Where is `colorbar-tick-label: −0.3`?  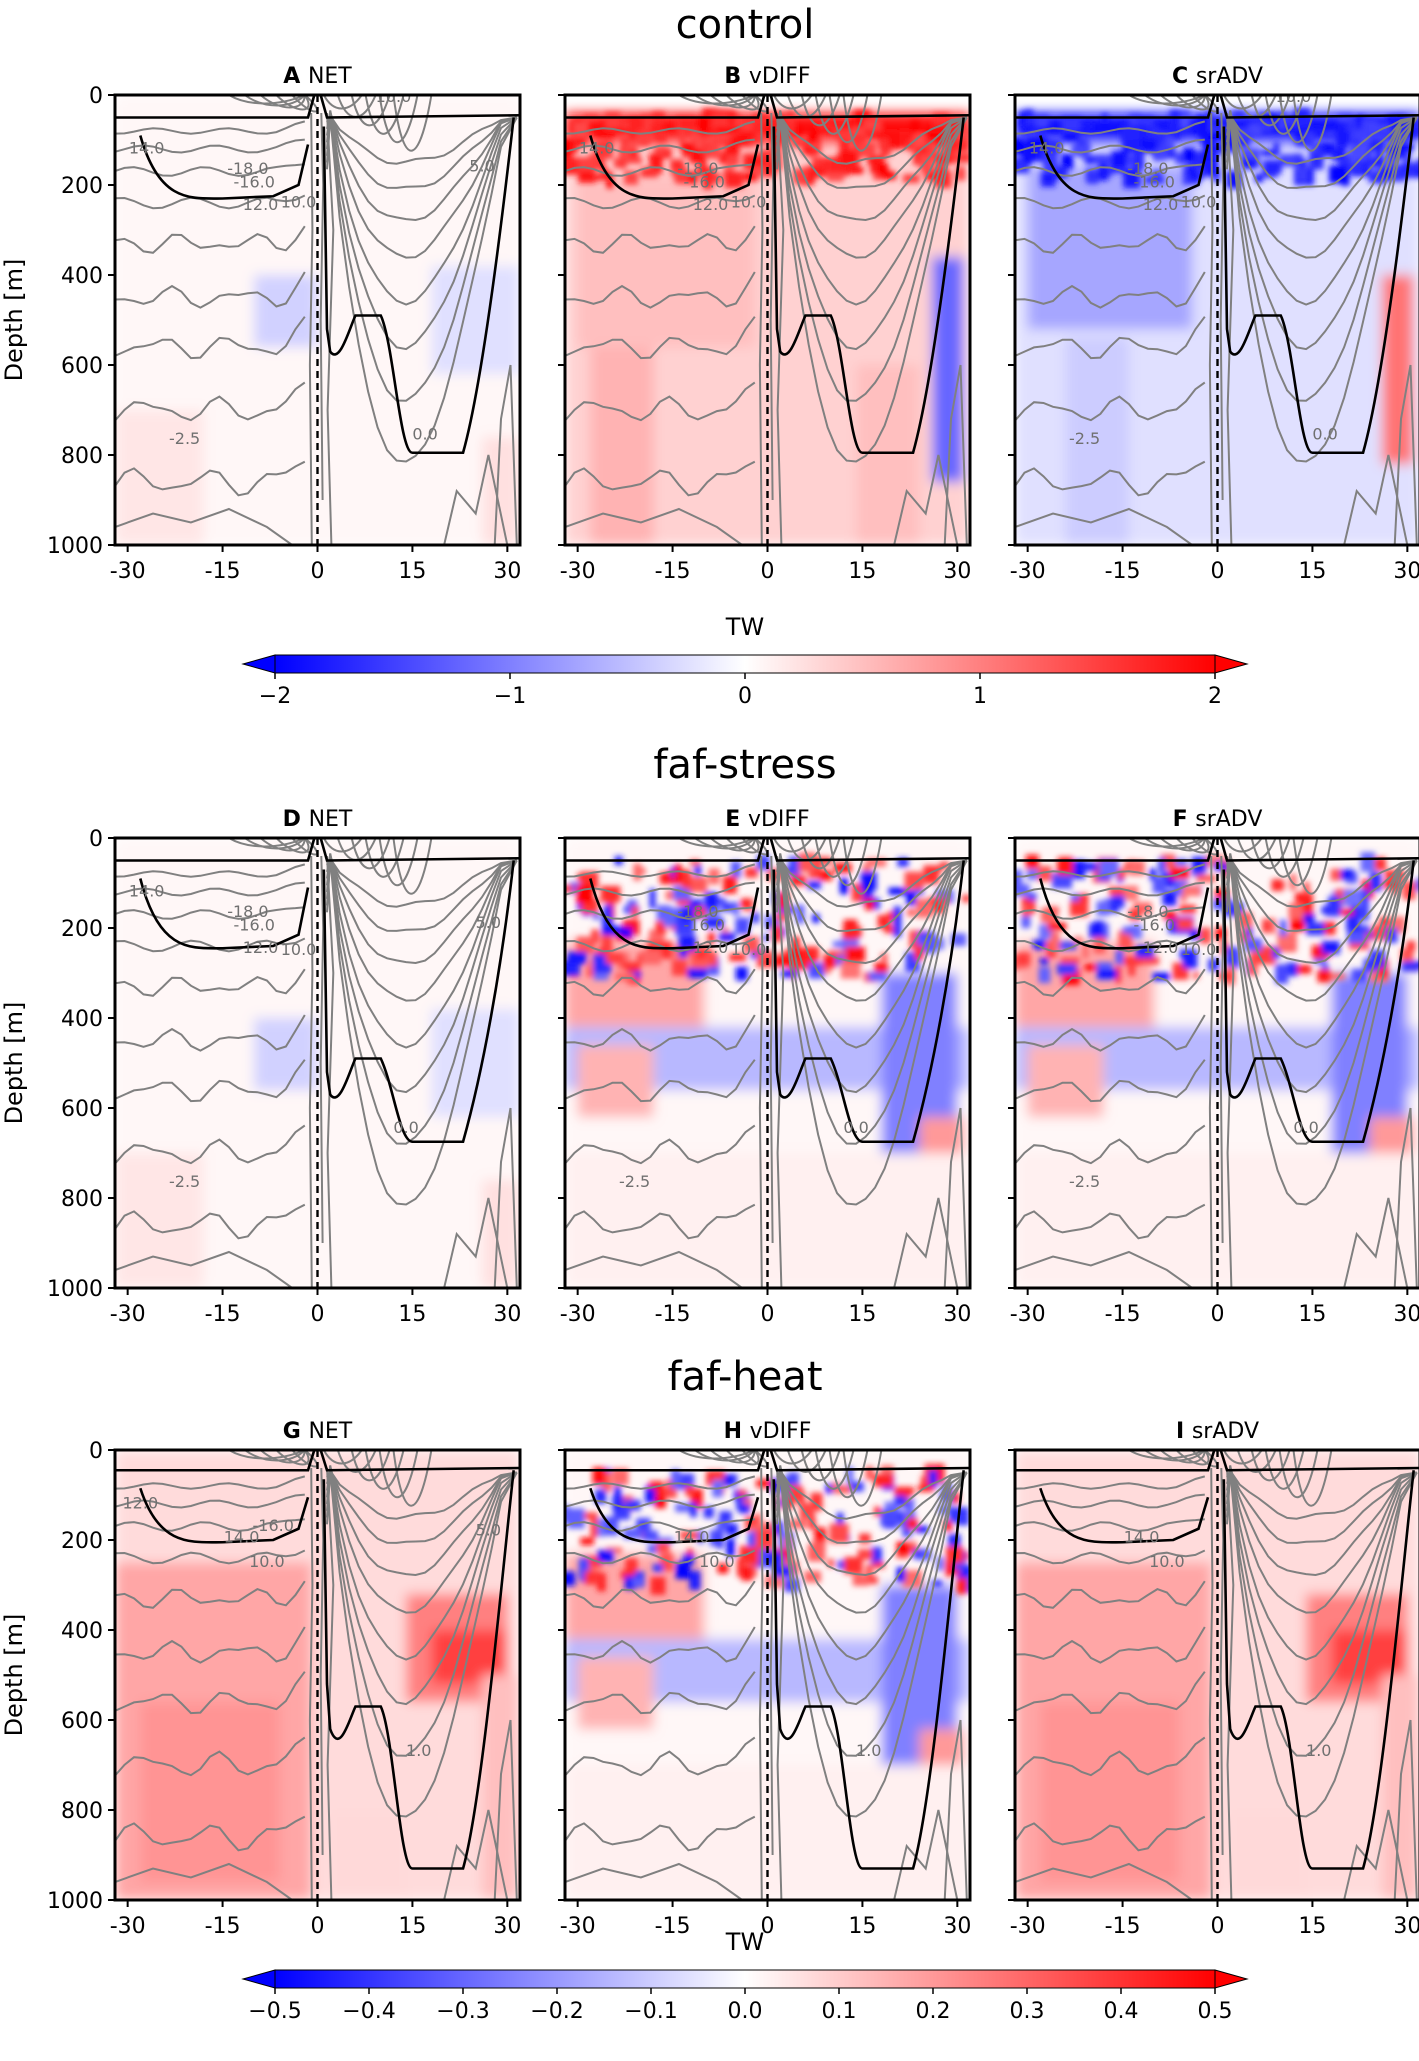 colorbar-tick-label: −0.3 is located at coordinates (462, 2011).